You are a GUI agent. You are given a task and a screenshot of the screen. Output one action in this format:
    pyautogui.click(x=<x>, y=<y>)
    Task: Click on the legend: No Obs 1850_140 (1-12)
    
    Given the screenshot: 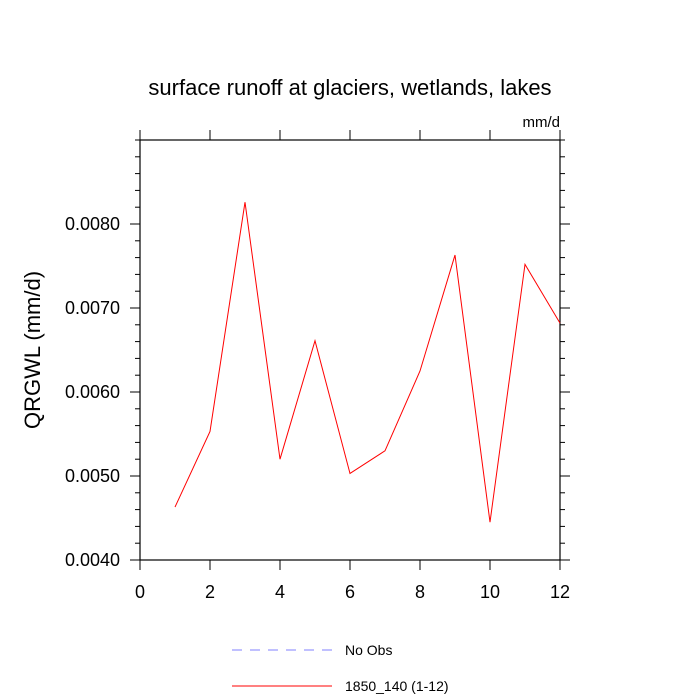 What is the action you would take?
    pyautogui.click(x=340, y=668)
    